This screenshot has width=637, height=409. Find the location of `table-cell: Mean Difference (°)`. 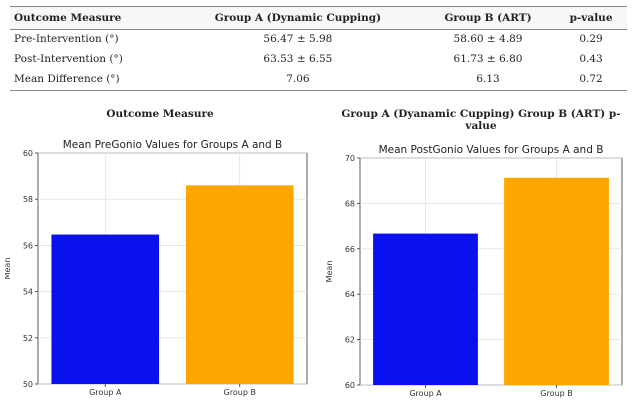

table-cell: Mean Difference (°) is located at coordinates (92, 80).